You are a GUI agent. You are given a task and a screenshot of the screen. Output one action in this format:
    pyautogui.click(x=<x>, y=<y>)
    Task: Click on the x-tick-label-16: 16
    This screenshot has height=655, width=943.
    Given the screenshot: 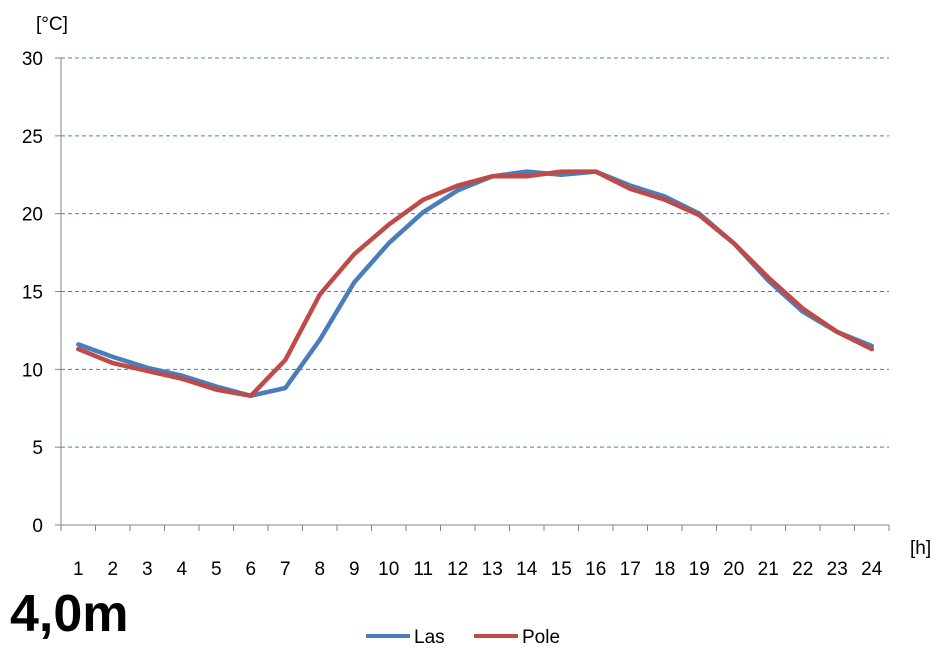 What is the action you would take?
    pyautogui.click(x=595, y=569)
    